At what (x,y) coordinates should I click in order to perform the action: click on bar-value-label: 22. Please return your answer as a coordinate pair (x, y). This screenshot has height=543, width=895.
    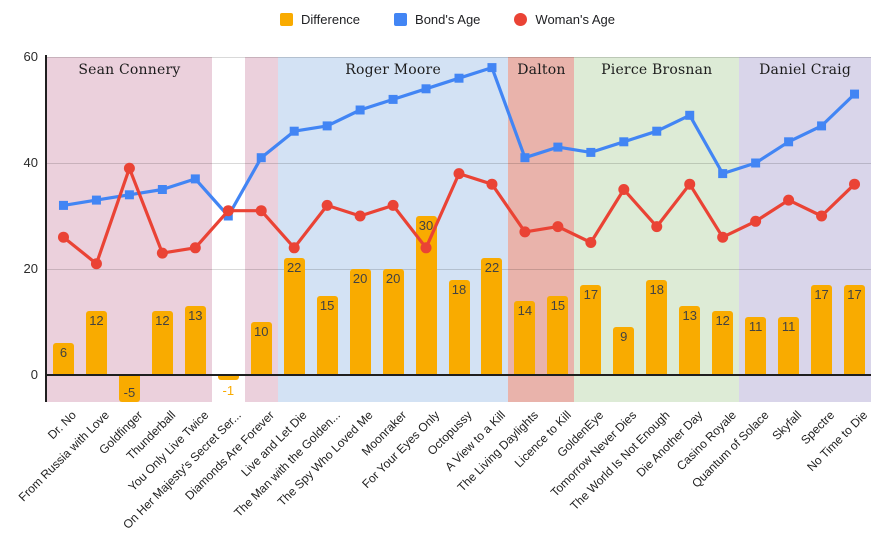
    Looking at the image, I should click on (492, 268).